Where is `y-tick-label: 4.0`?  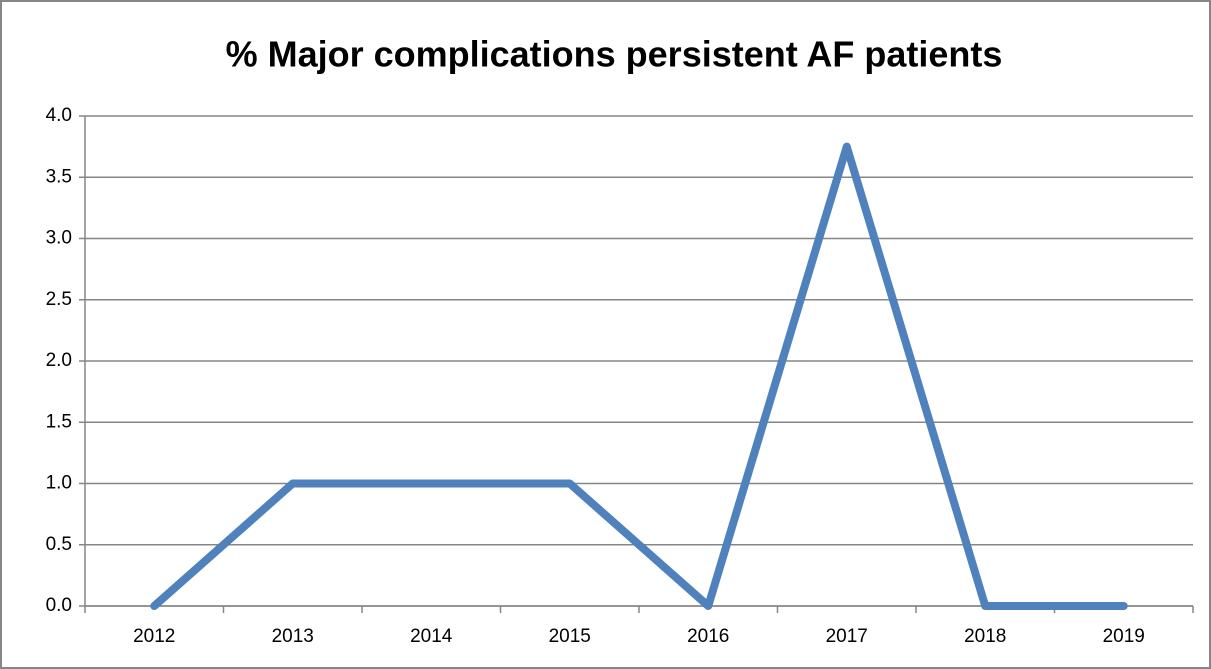
y-tick-label: 4.0 is located at coordinates (59, 115).